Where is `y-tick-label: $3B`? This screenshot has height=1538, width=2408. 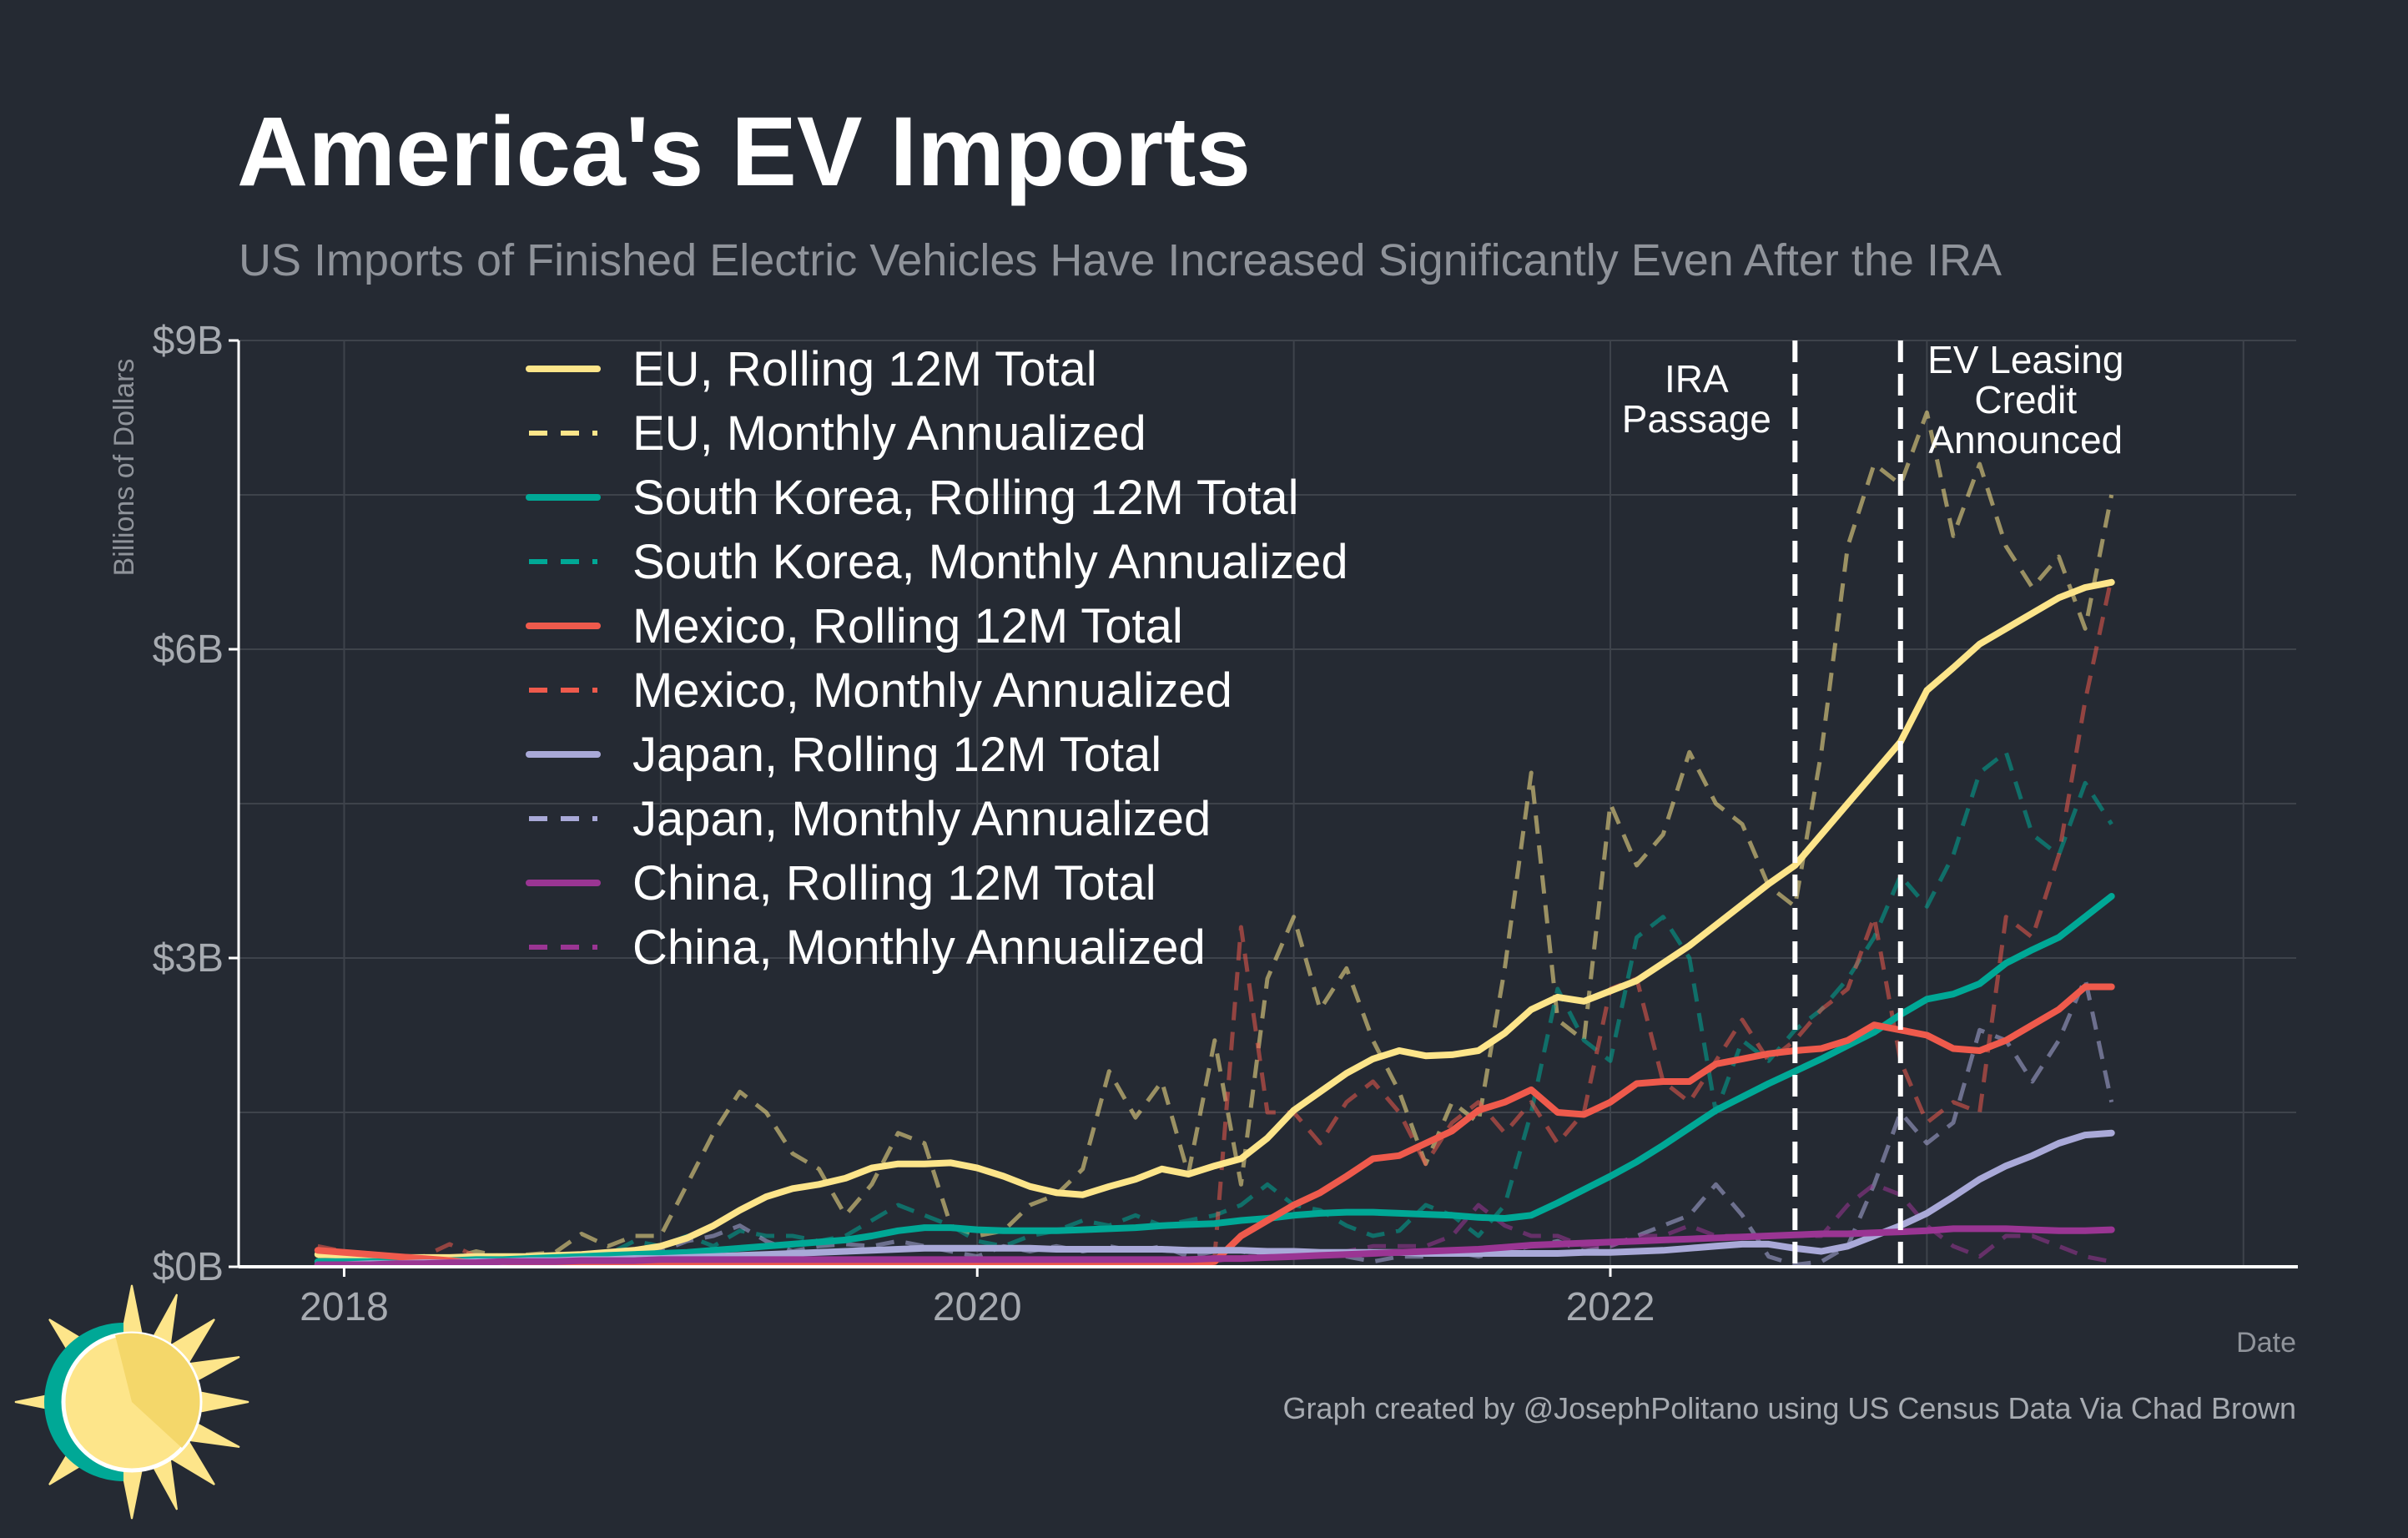 y-tick-label: $3B is located at coordinates (188, 958).